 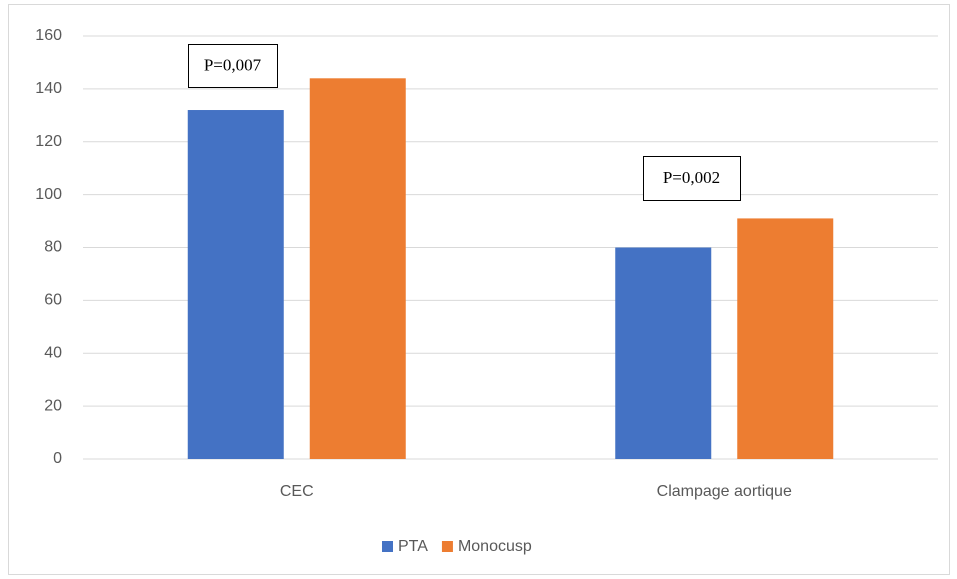 What do you see at coordinates (724, 491) in the screenshot?
I see `x-tick-label: Clampage aortique` at bounding box center [724, 491].